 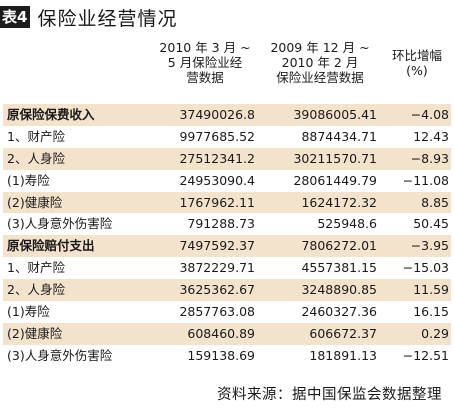 I want to click on column-header-change: 环比增幅 (%), so click(x=417, y=63).